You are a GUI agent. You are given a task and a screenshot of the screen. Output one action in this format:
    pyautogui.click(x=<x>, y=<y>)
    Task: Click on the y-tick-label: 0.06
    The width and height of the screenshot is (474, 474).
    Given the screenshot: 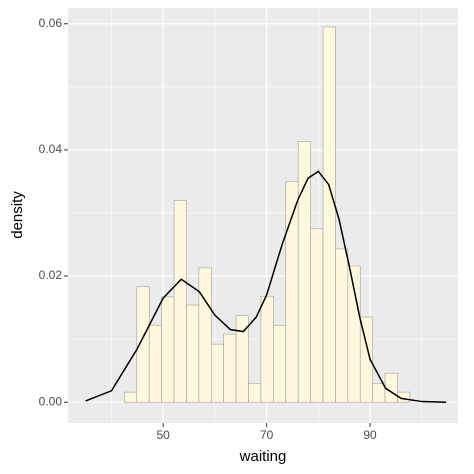 What is the action you would take?
    pyautogui.click(x=51, y=23)
    